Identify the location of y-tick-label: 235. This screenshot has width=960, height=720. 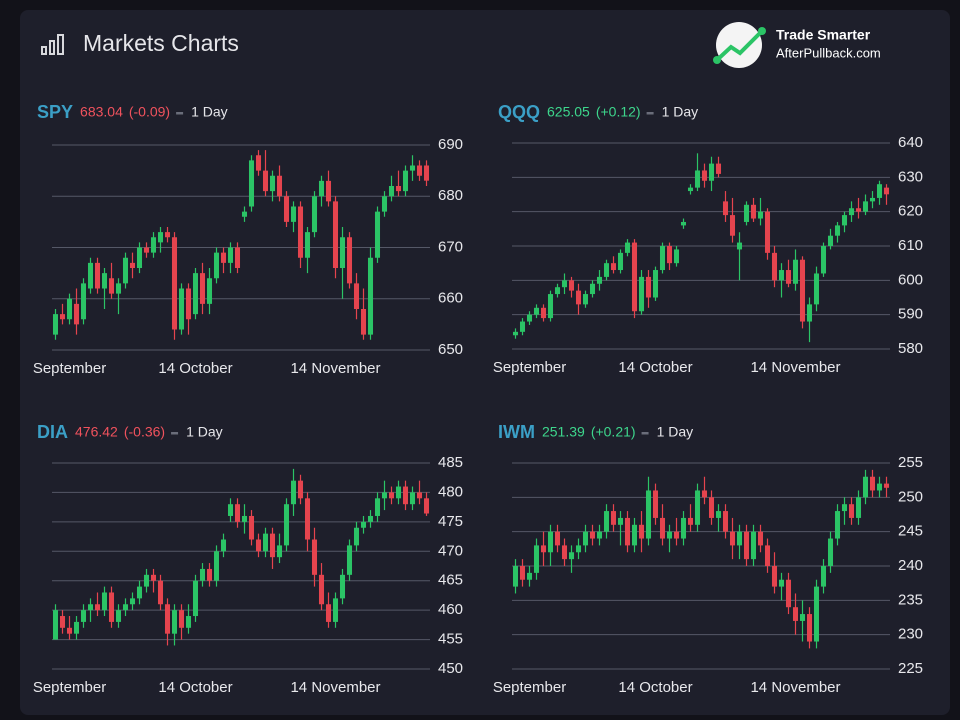
(910, 599).